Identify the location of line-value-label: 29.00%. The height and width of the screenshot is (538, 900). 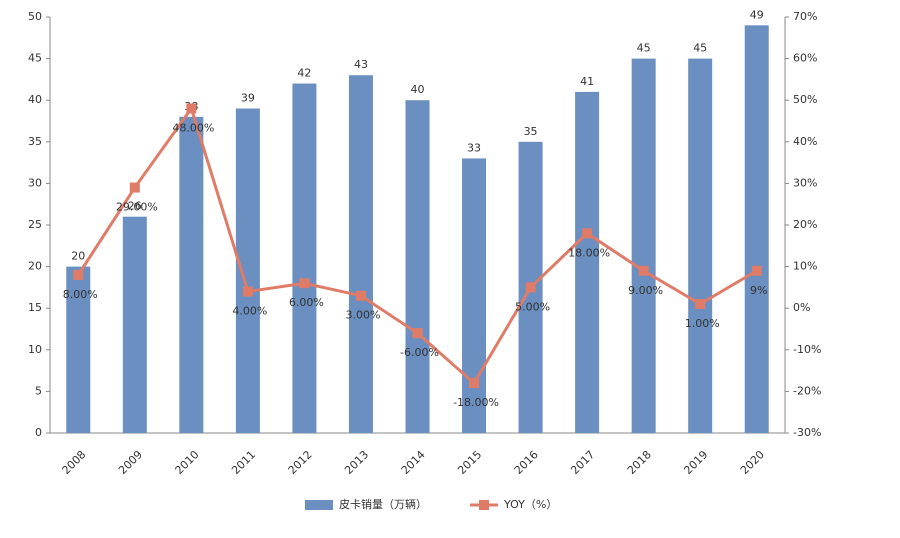
(137, 207).